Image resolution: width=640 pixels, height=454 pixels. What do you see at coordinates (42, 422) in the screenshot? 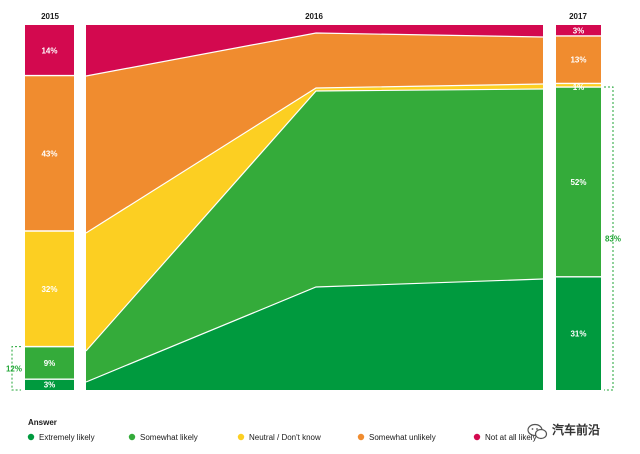
I see `legend-title: Answer` at bounding box center [42, 422].